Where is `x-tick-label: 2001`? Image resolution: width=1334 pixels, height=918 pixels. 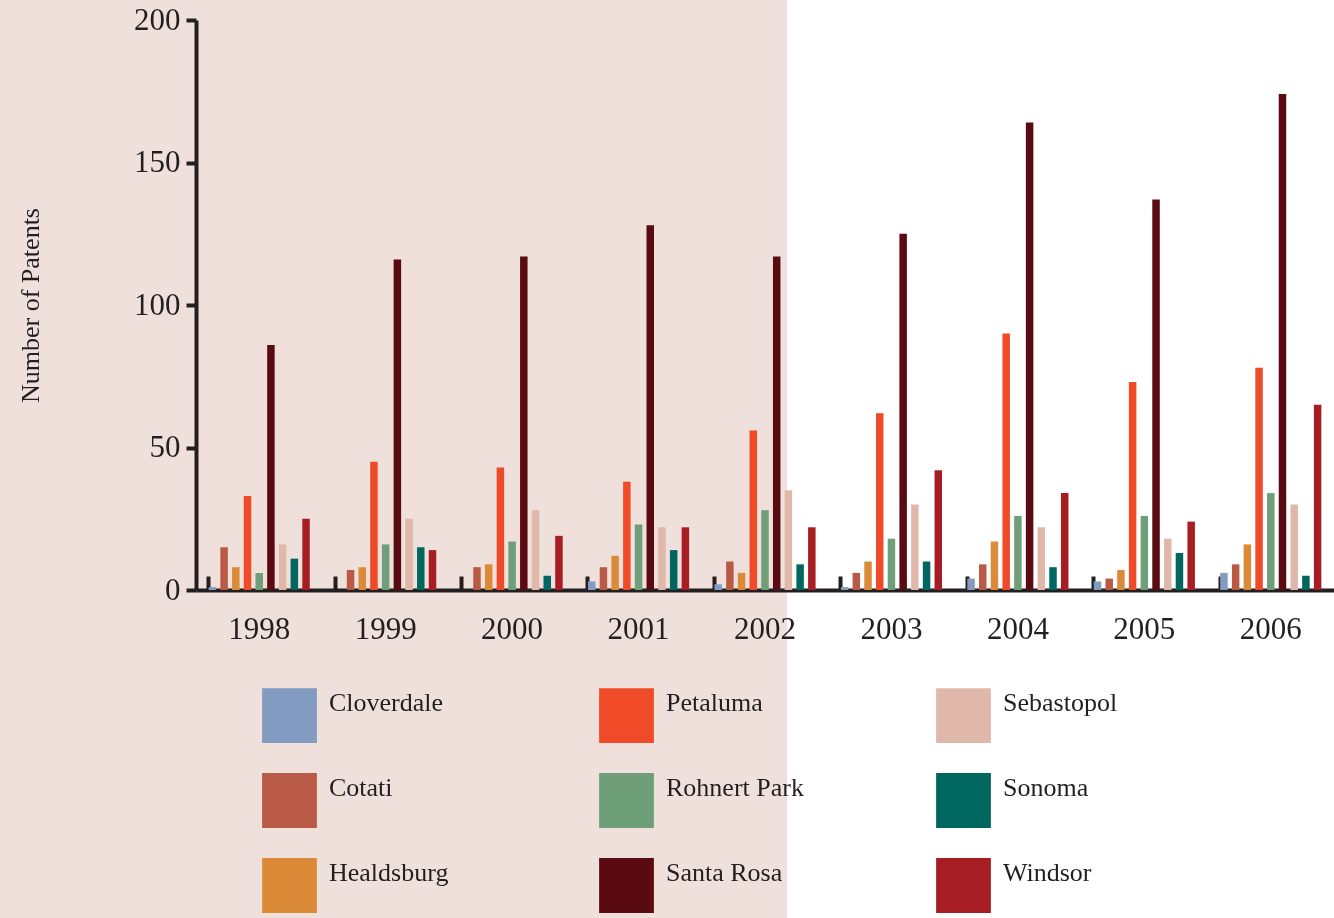 x-tick-label: 2001 is located at coordinates (638, 628).